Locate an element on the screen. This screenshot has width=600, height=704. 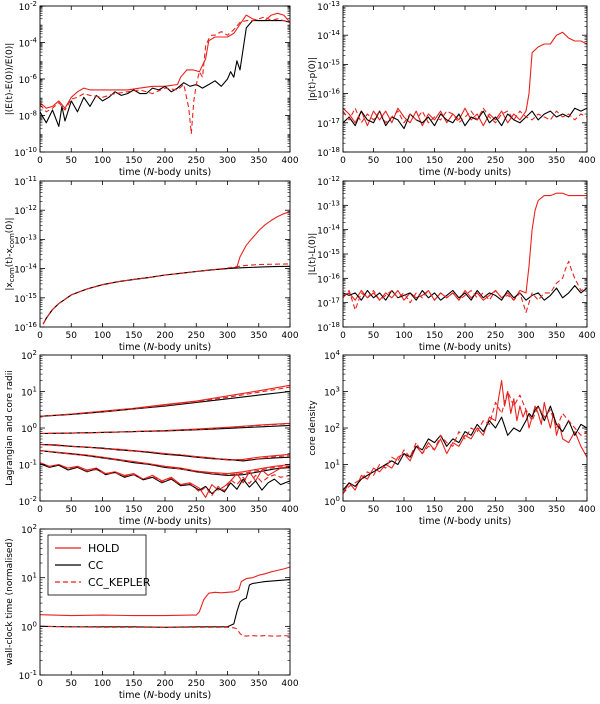
legend: HOLD CC CC_KEPLER is located at coordinates (99, 565).